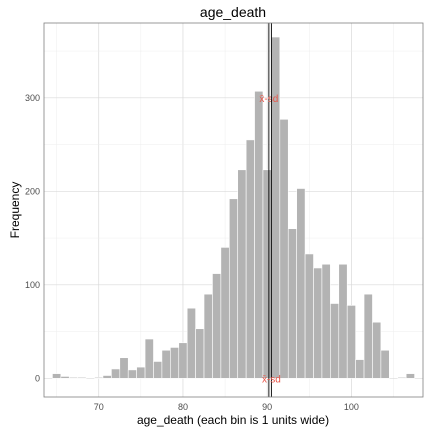  I want to click on x-tick-label: 70, so click(99, 407).